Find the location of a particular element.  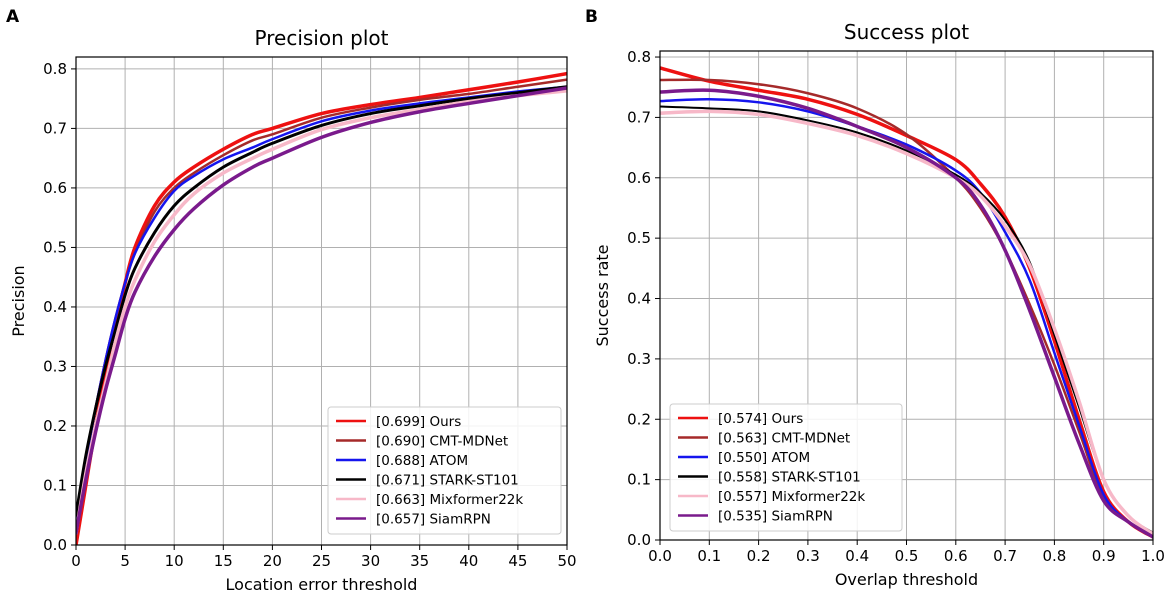

x-tick-label: 0.3 is located at coordinates (808, 556).